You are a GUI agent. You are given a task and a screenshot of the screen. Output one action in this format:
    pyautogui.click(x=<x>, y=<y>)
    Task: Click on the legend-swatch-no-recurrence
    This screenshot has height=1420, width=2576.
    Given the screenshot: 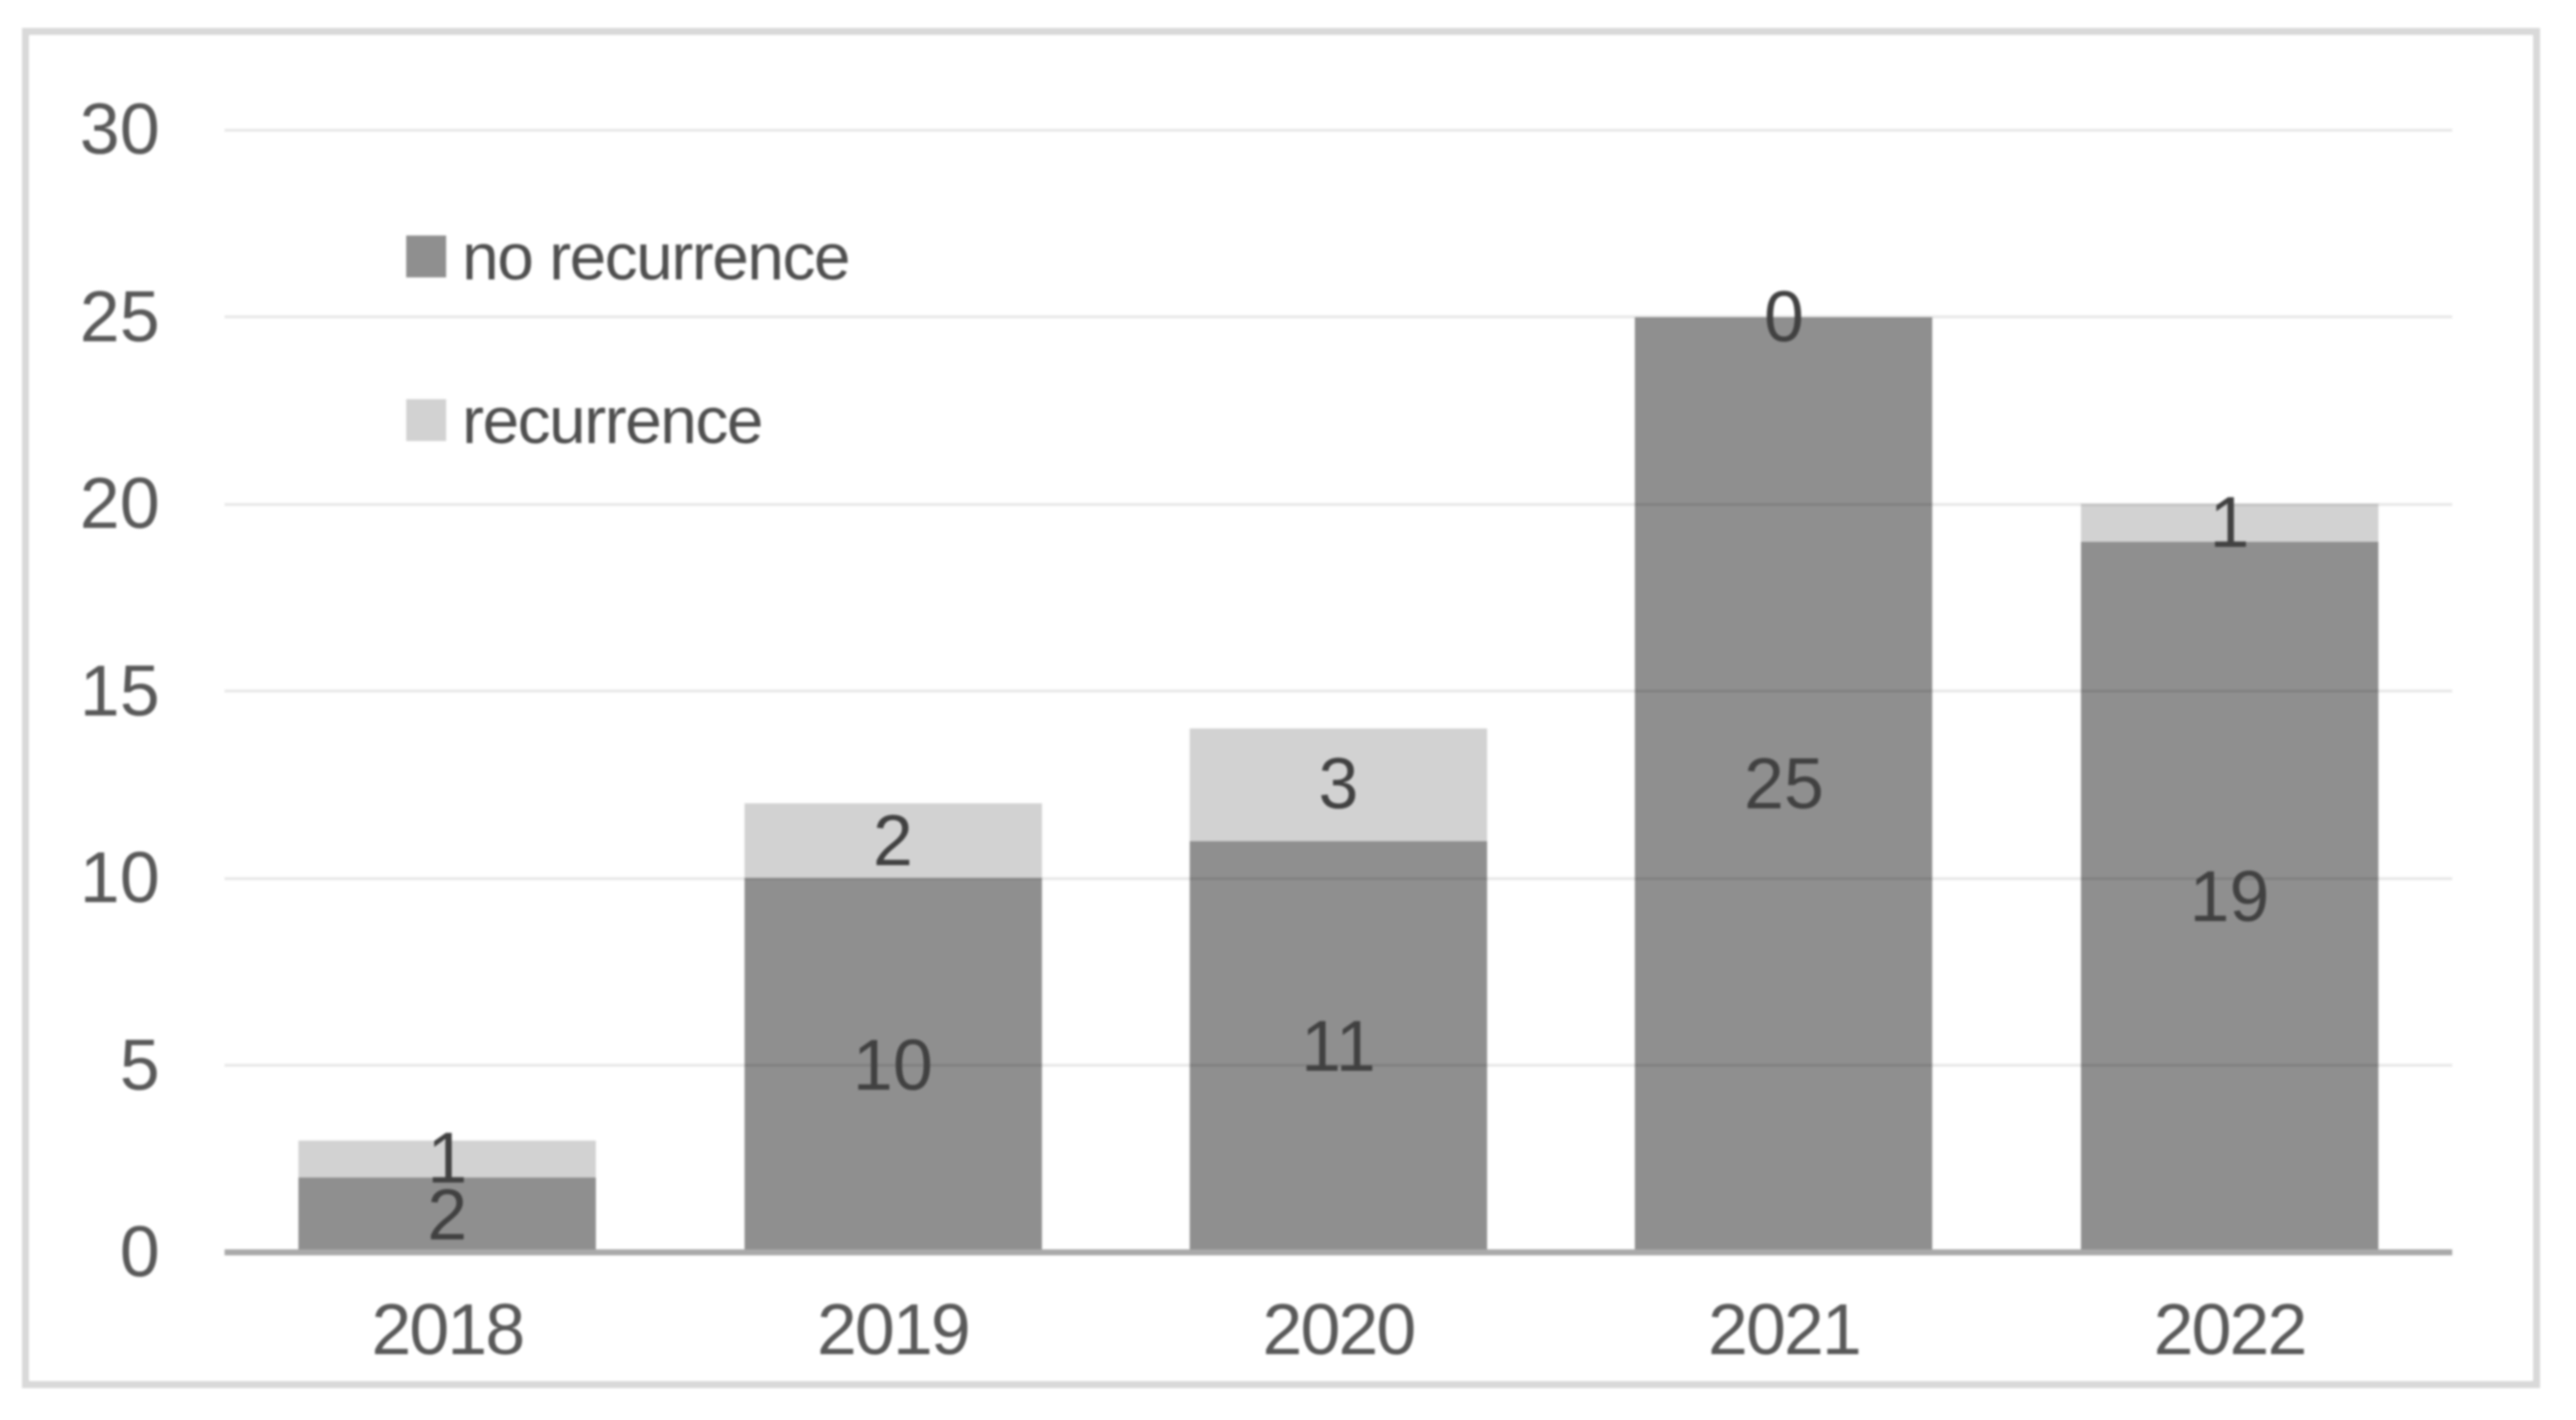 What is the action you would take?
    pyautogui.click(x=426, y=256)
    